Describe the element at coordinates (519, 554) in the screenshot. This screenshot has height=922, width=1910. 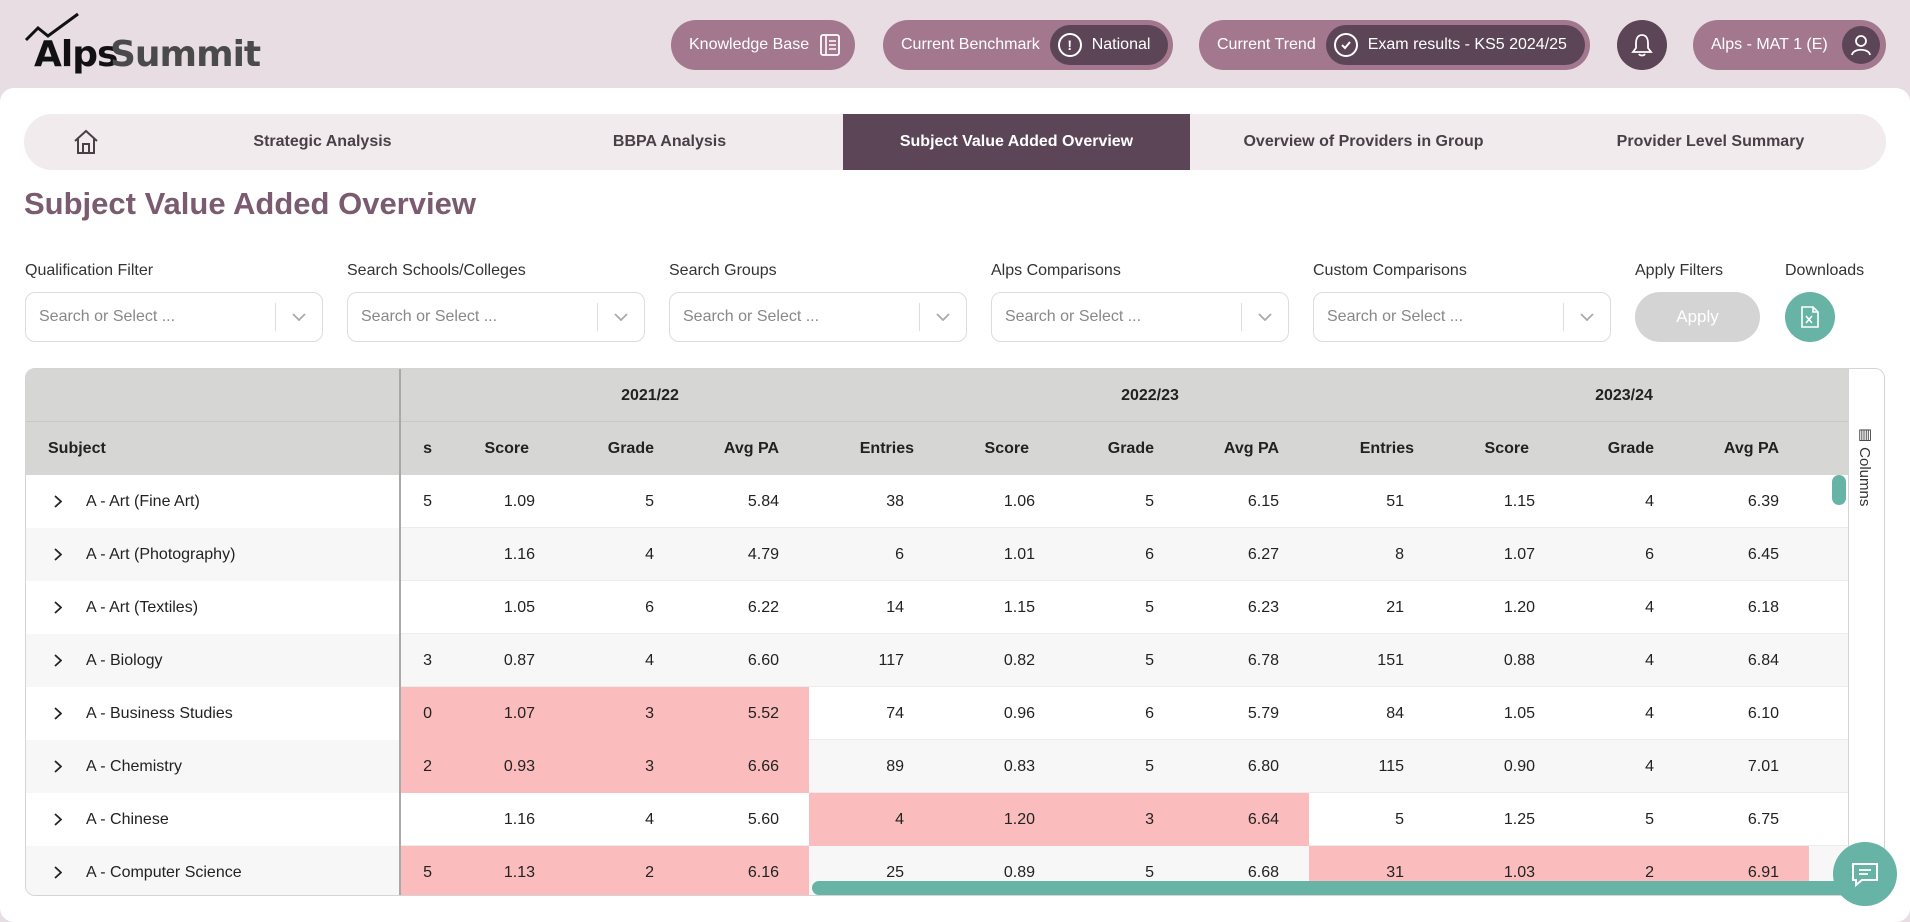
I see `table-cell: 1.16` at that location.